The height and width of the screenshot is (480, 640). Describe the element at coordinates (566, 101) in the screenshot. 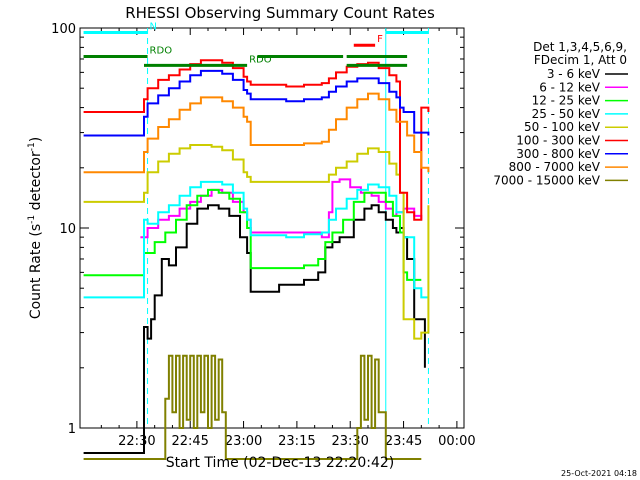

I see `legend-entry-label: 12 - 25 keV` at that location.